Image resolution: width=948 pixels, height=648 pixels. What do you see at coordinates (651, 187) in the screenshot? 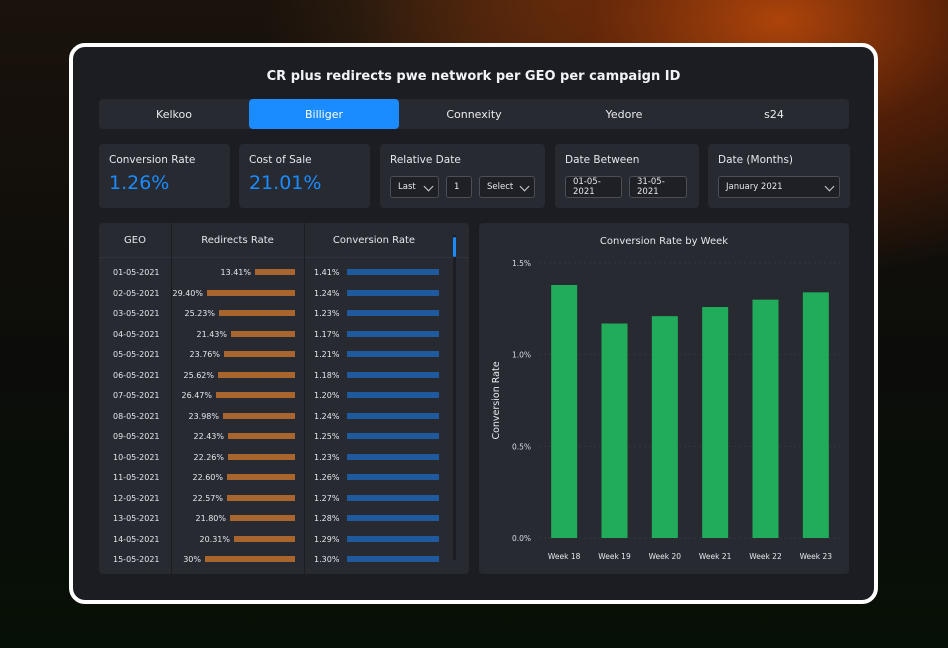
I see `date-to-value: 31-05-2021` at bounding box center [651, 187].